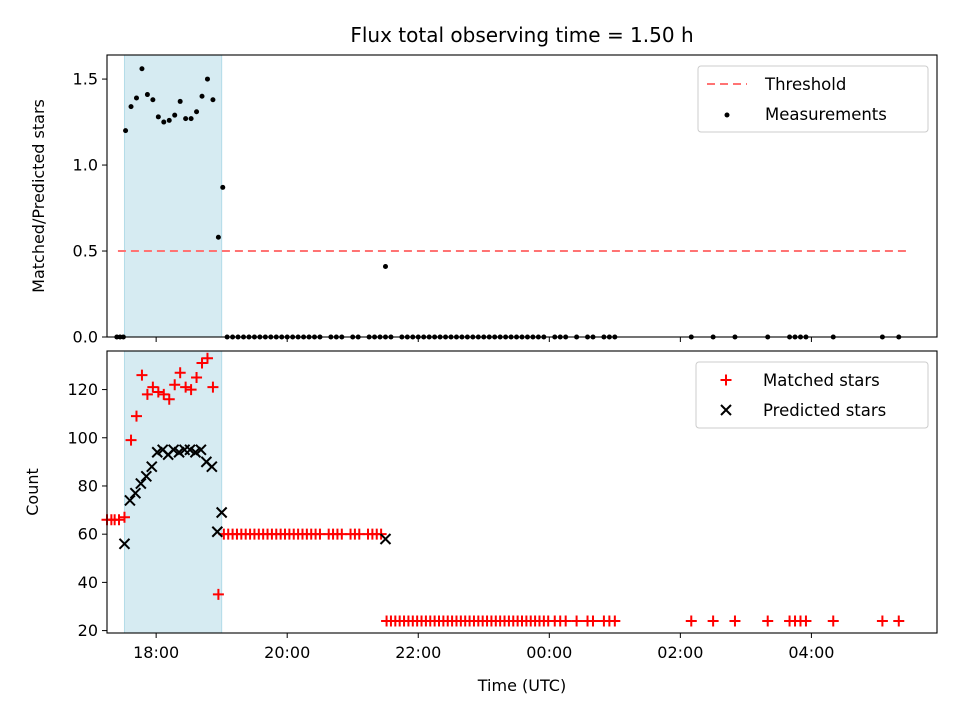 The width and height of the screenshot is (960, 720). What do you see at coordinates (726, 410) in the screenshot?
I see `predicted-legend-swatch` at bounding box center [726, 410].